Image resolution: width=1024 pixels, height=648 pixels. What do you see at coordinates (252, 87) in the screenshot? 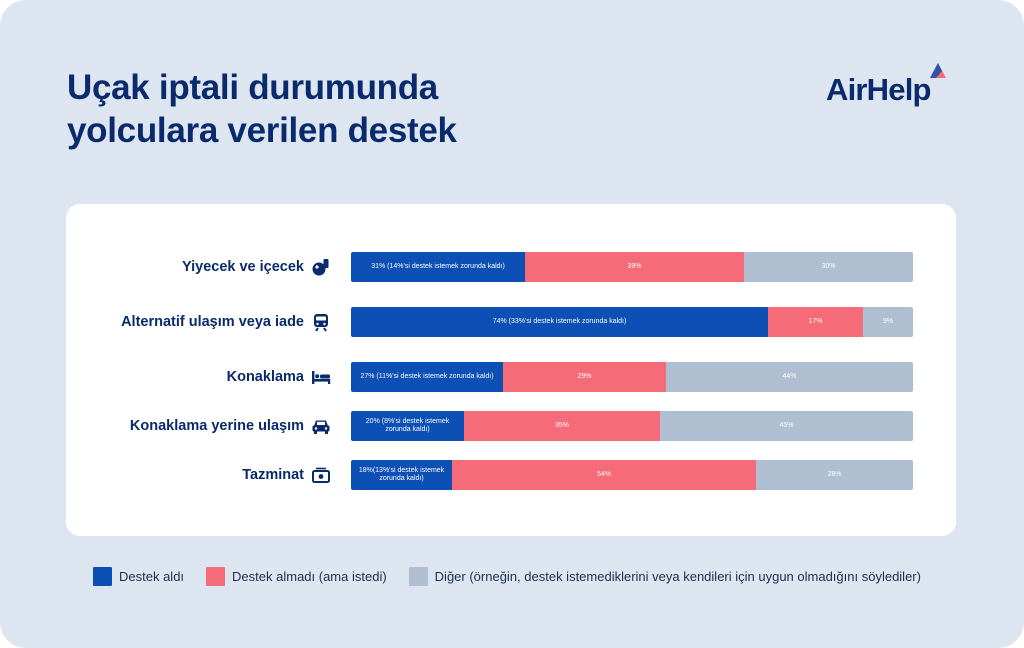
I see `chart-title-line-1: Uçak iptali durumunda` at bounding box center [252, 87].